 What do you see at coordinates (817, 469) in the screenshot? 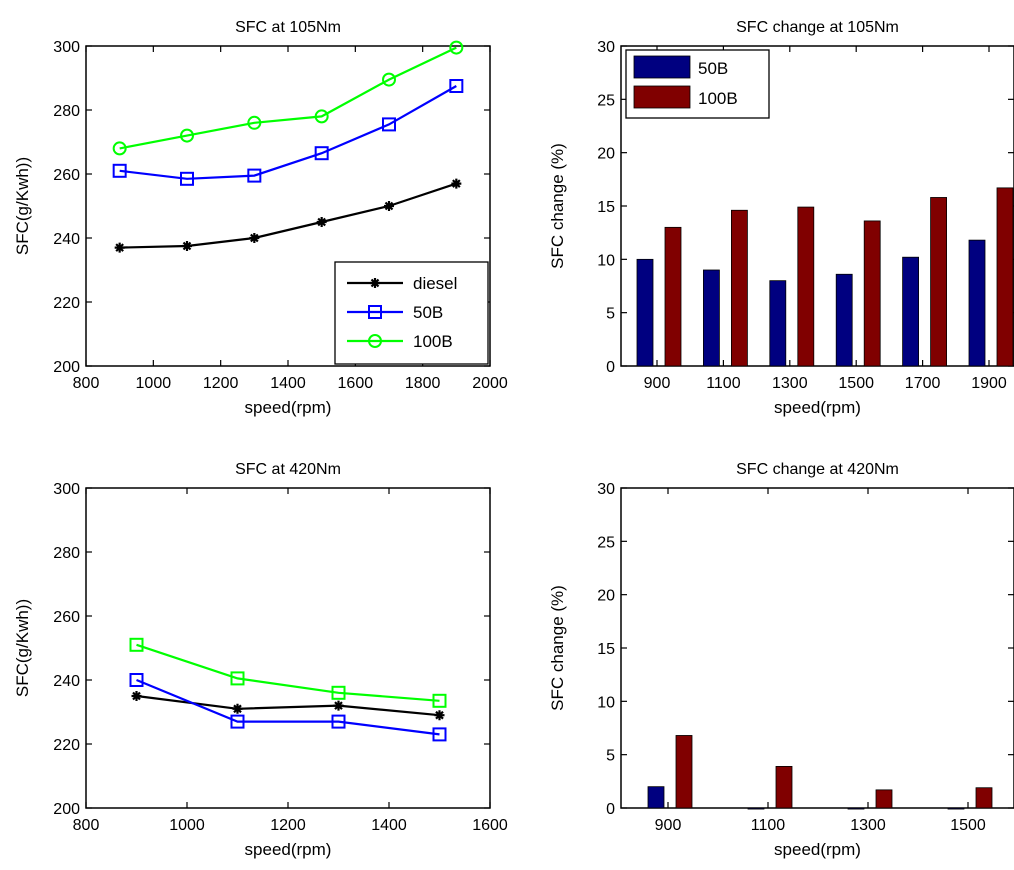
I see `chart-title: SFC change at 420Nm` at bounding box center [817, 469].